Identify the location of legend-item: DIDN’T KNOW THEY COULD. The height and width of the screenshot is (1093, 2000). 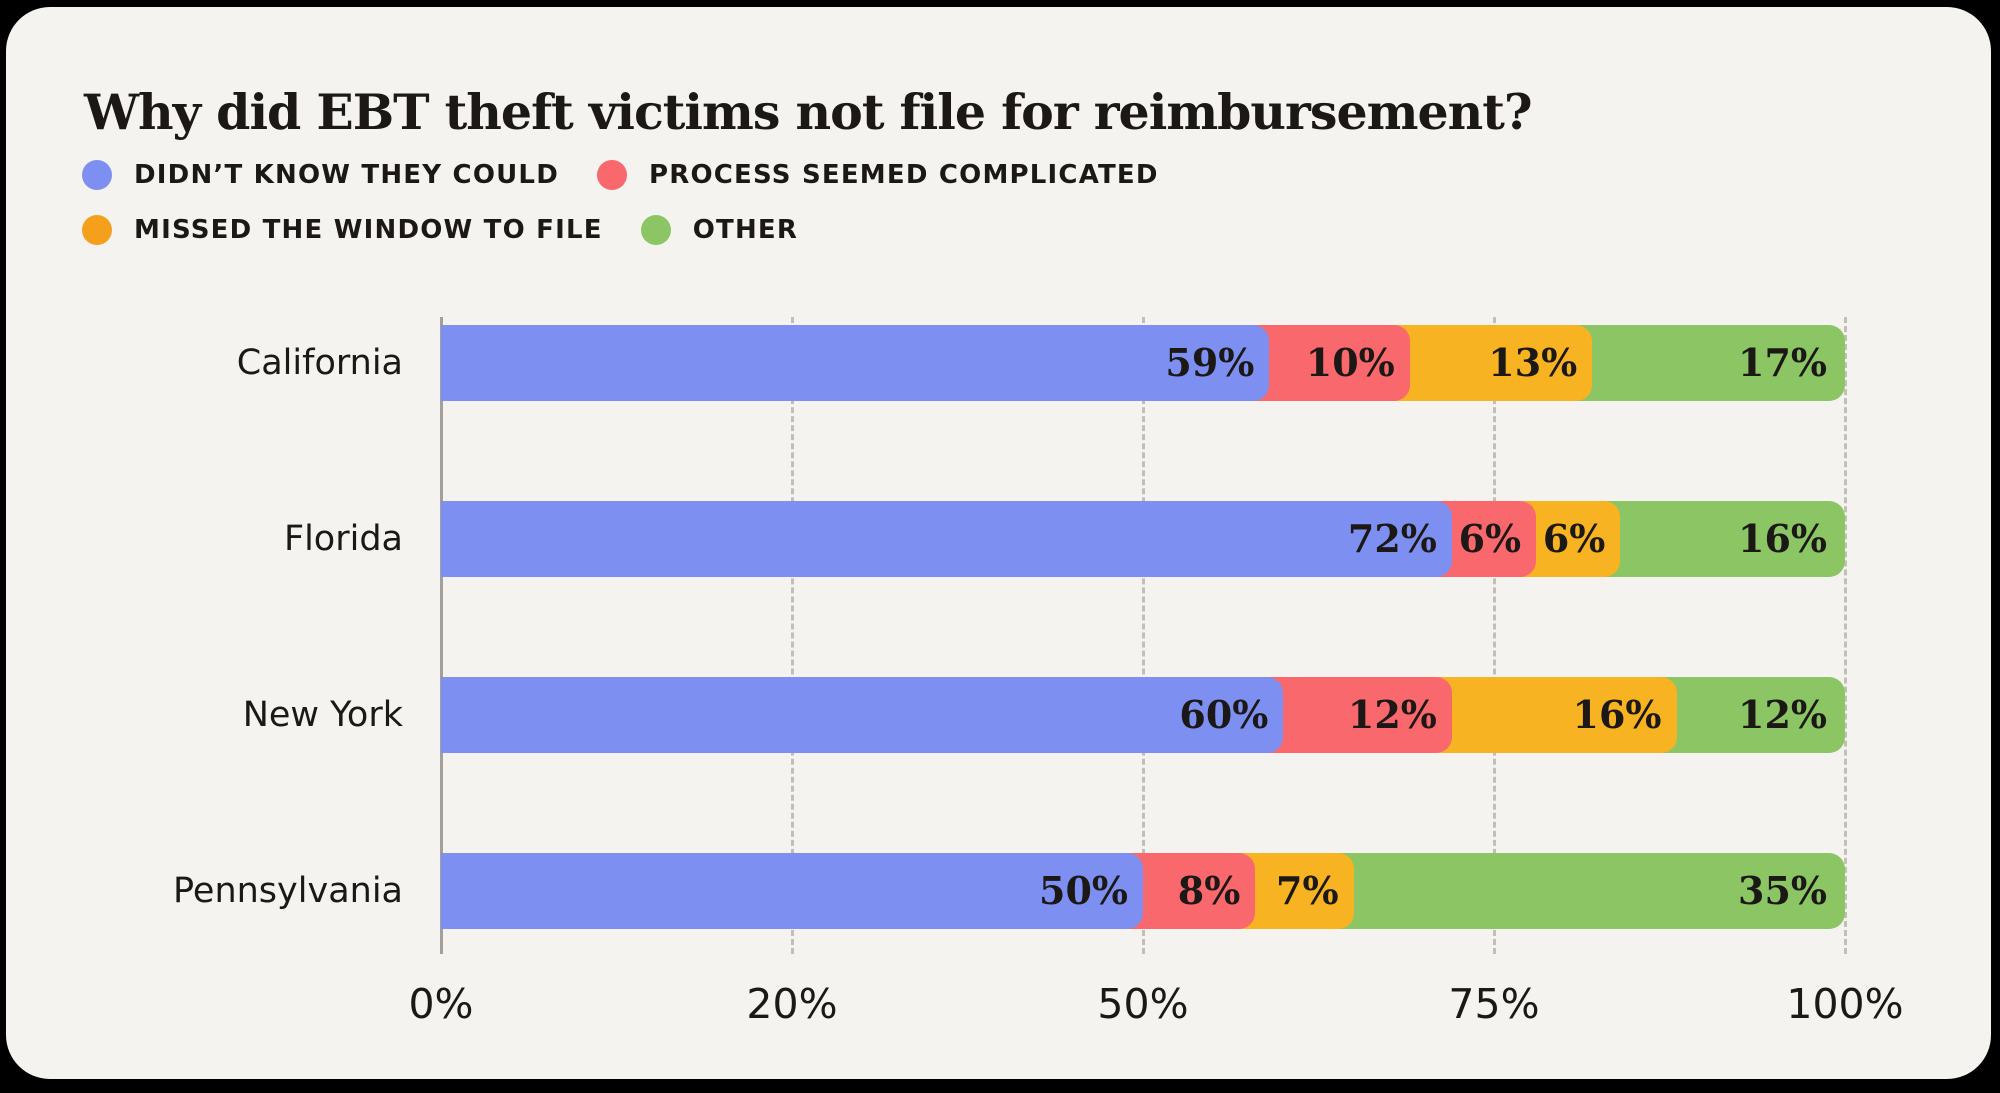
(320, 175).